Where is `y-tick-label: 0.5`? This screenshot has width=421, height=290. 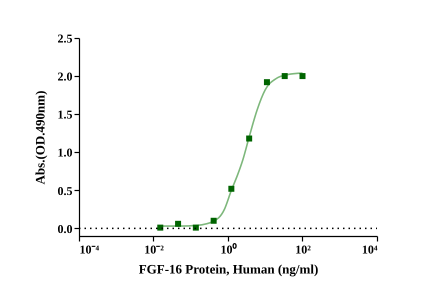 y-tick-label: 0.5 is located at coordinates (65, 191).